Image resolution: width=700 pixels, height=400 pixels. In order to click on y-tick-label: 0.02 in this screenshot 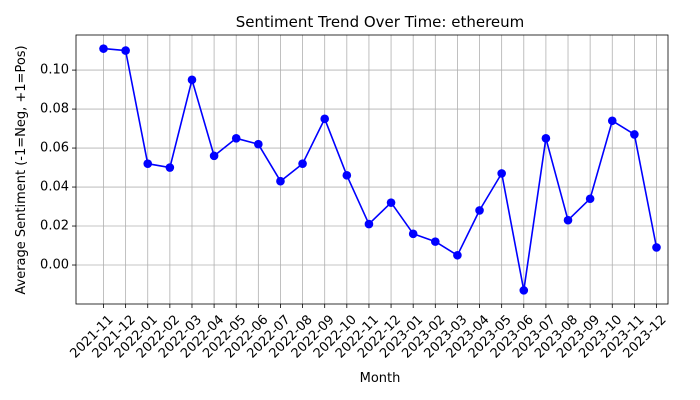, I will do `click(54, 226)`.